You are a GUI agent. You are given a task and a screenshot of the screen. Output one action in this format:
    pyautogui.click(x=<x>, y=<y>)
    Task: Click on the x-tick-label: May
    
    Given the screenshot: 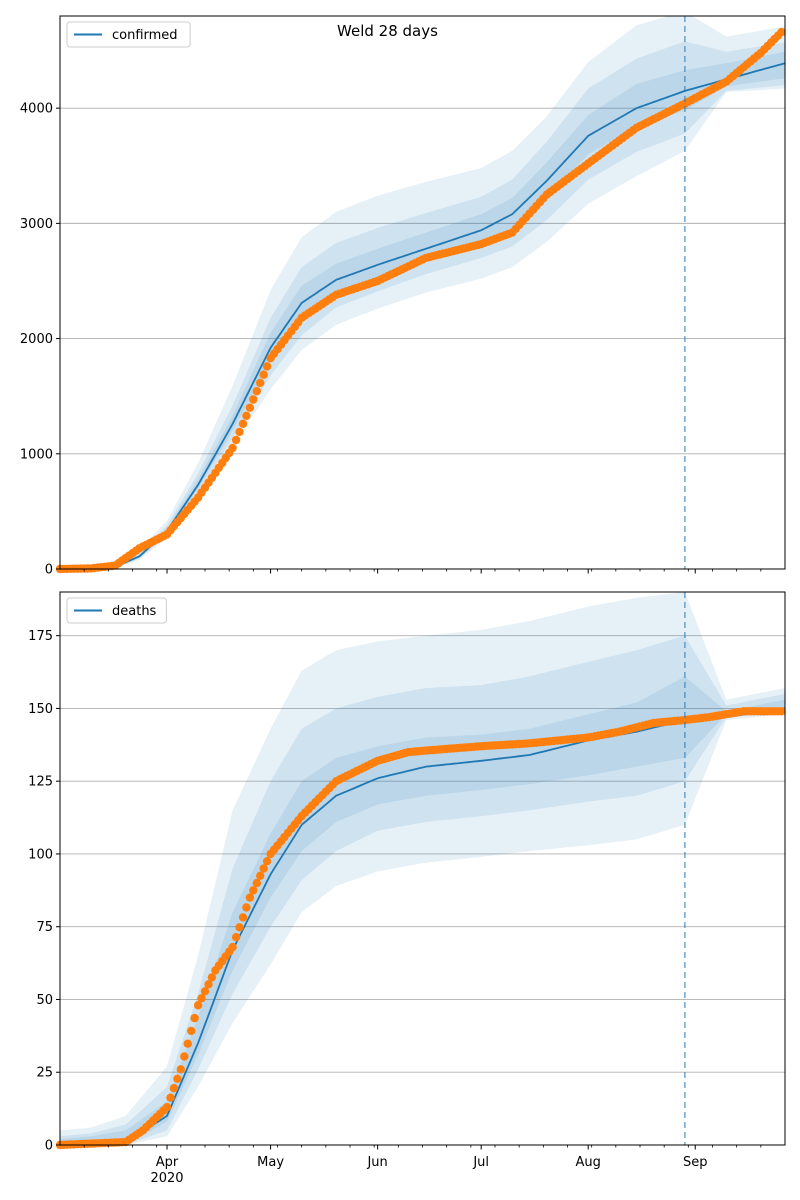 What is the action you would take?
    pyautogui.click(x=270, y=1162)
    